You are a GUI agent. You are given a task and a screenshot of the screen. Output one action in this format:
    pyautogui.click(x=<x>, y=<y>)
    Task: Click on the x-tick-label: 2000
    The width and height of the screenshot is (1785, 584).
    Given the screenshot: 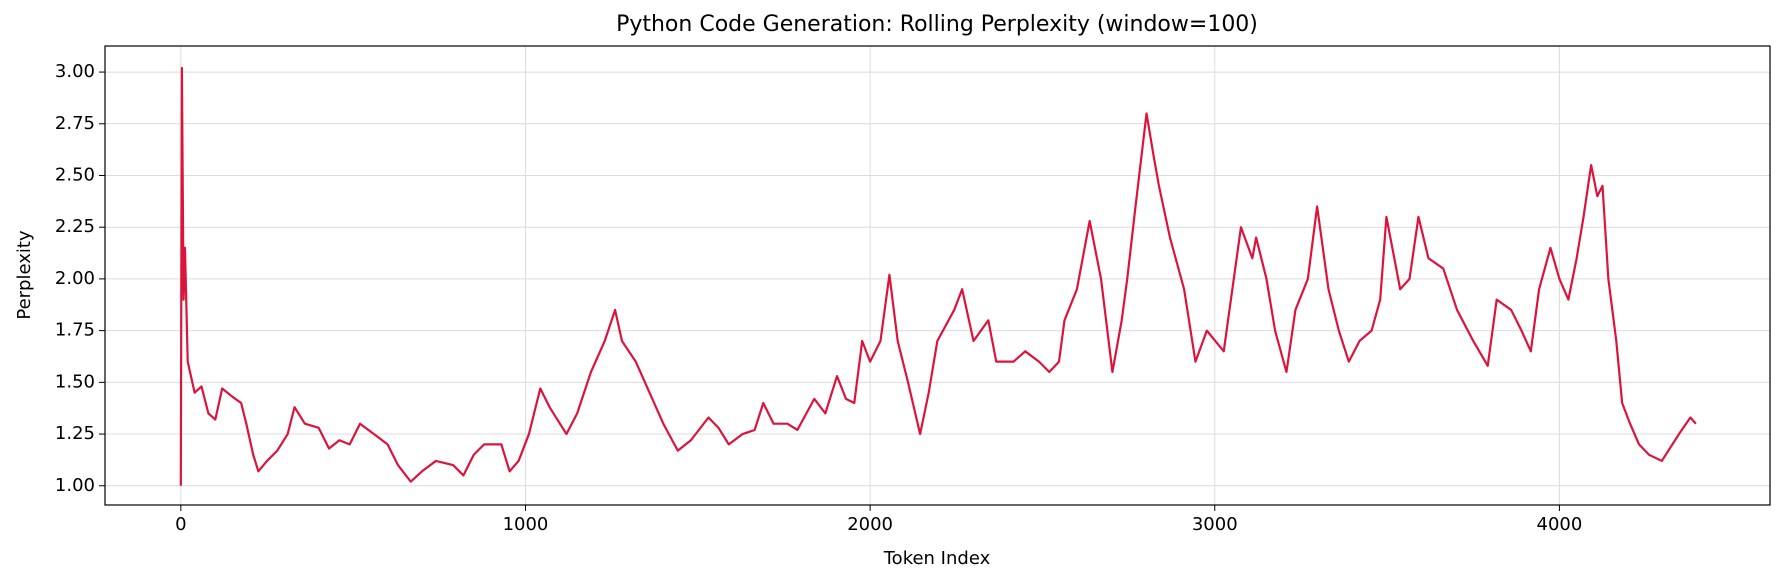 What is the action you would take?
    pyautogui.click(x=870, y=524)
    